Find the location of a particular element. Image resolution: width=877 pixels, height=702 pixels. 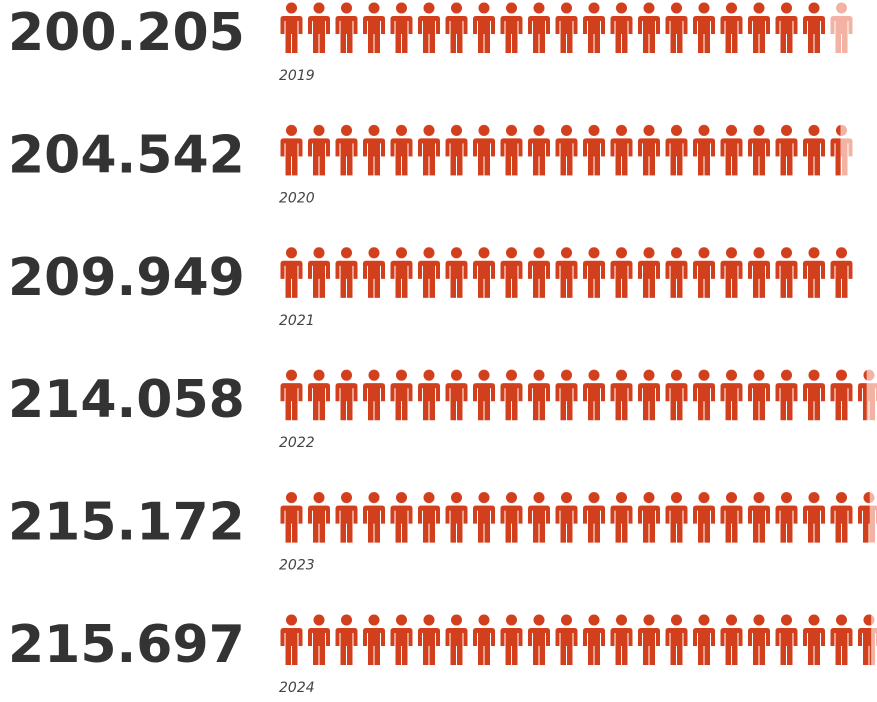

value-label: 214.058 is located at coordinates (126, 400).